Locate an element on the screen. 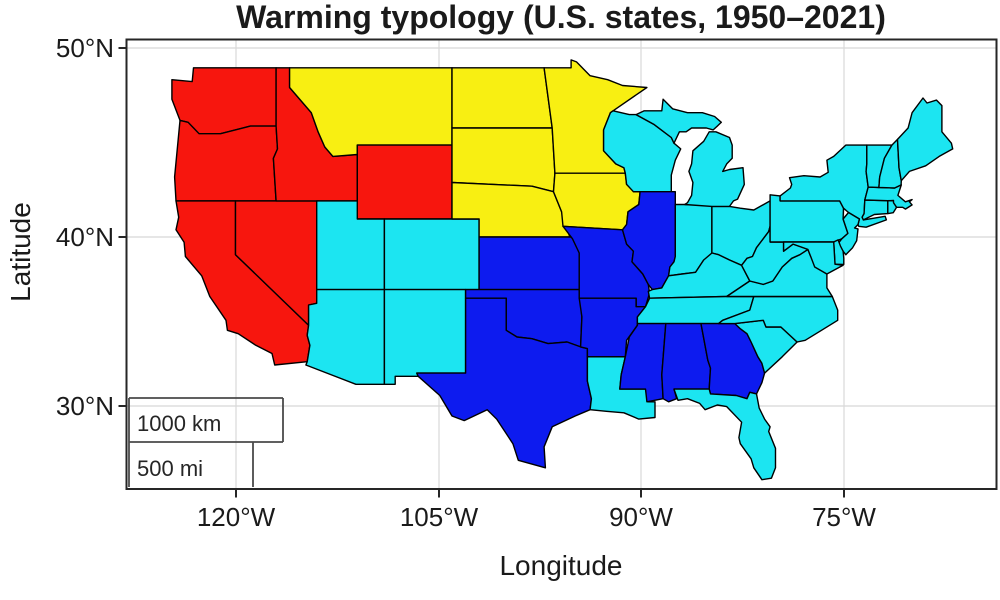 This screenshot has width=1000, height=600. state-MI is located at coordinates (690, 153).